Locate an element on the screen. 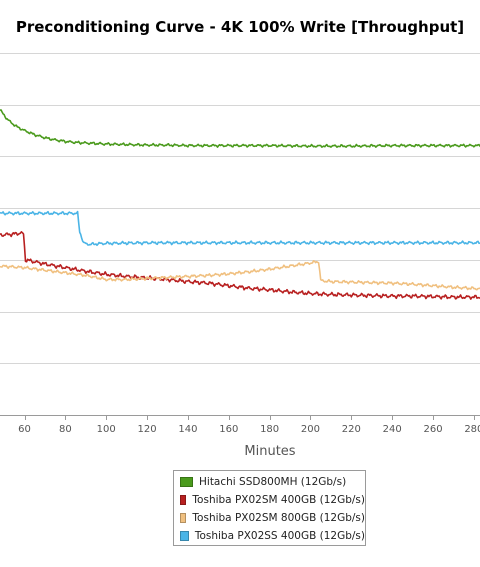  x-tick-label-6: 180 is located at coordinates (269, 429).